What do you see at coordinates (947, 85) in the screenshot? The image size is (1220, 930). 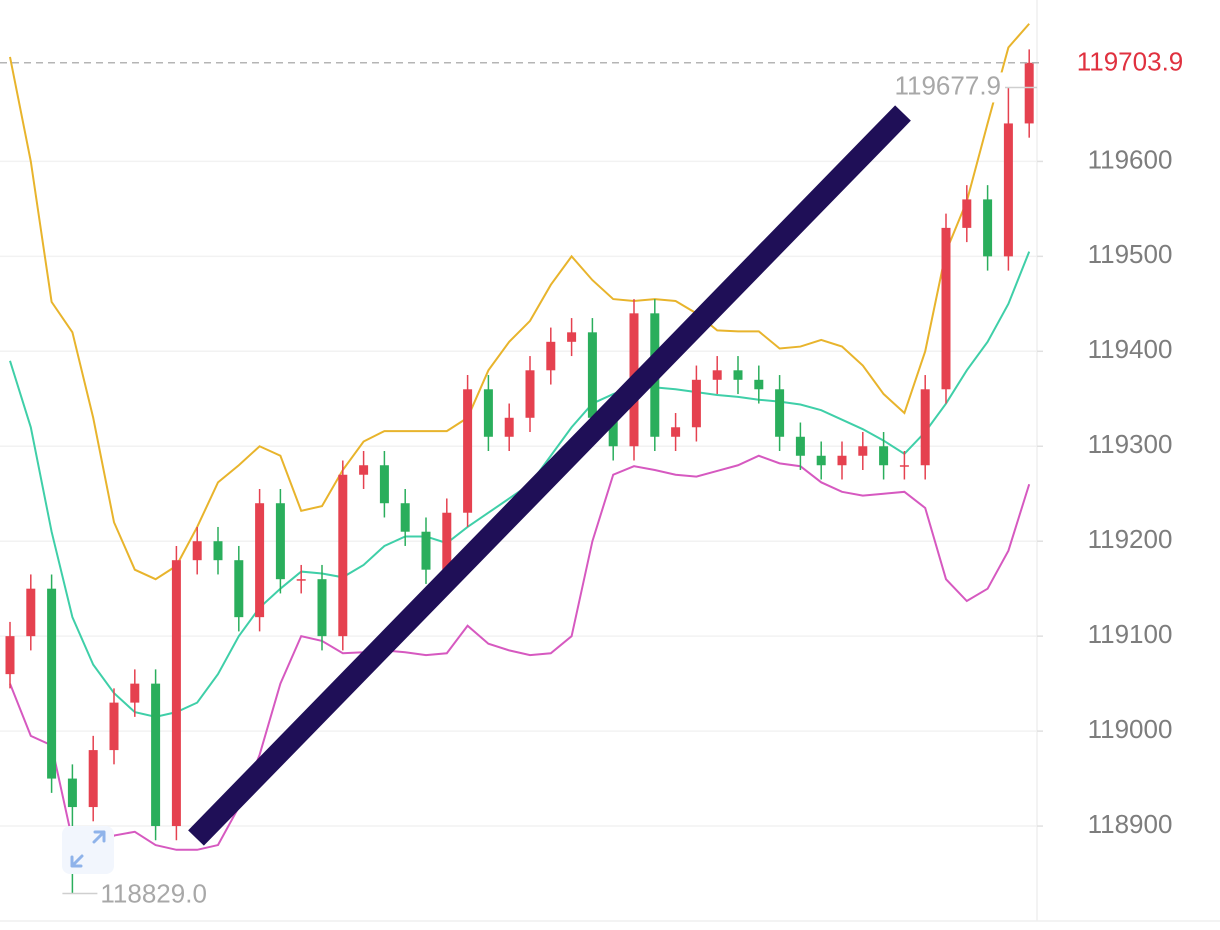 I see `max-label: 119677.9` at bounding box center [947, 85].